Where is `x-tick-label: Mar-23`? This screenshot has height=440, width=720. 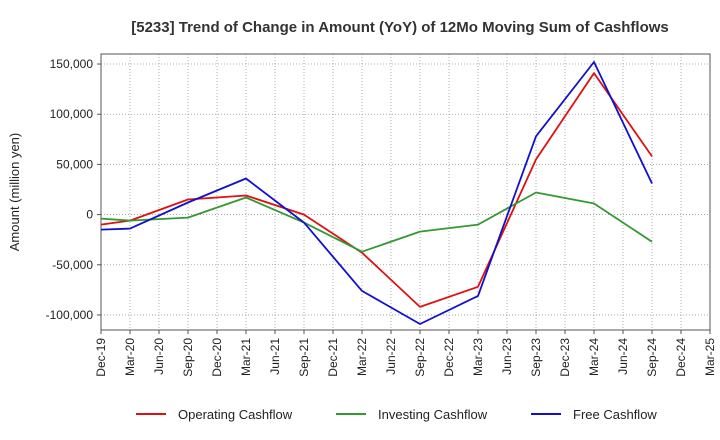
x-tick-label: Mar-23 is located at coordinates (478, 357).